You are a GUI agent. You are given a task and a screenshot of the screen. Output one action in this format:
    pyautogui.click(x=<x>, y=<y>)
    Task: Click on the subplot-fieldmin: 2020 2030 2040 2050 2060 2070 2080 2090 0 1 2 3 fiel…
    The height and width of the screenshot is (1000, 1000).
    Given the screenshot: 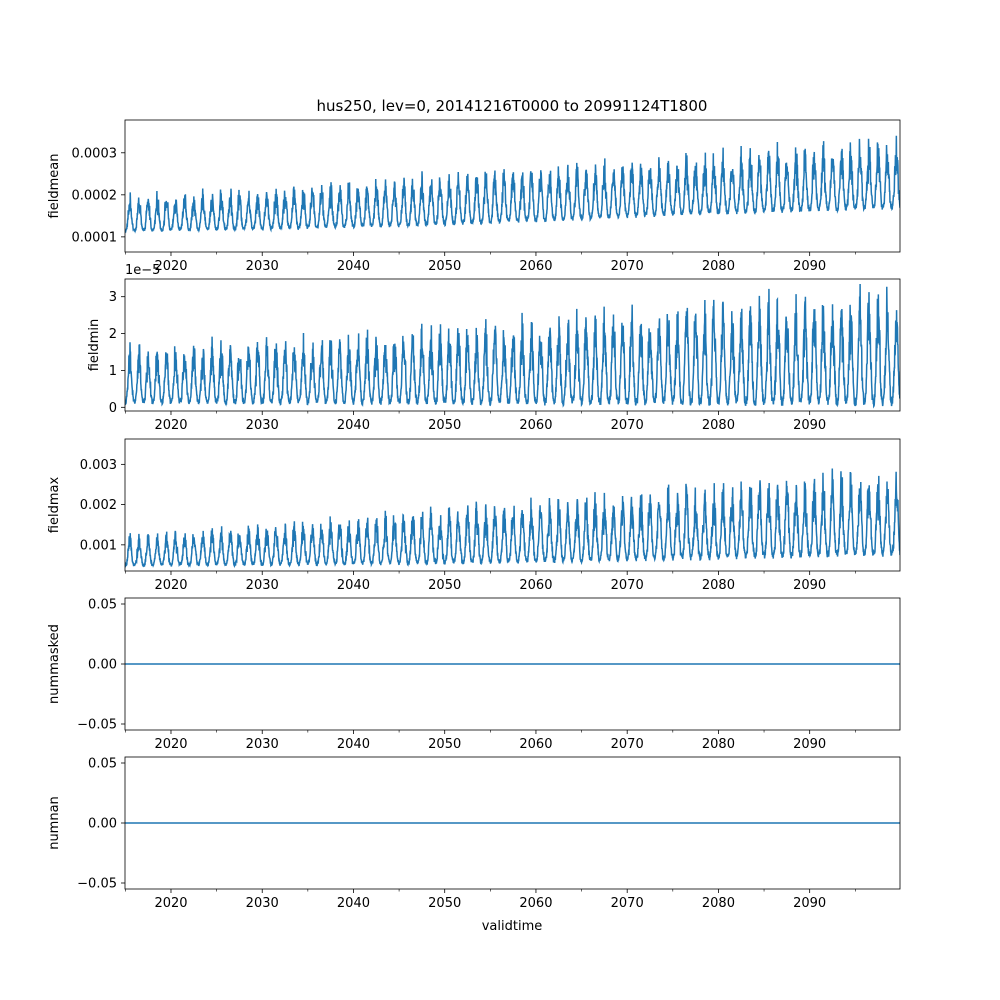 What is the action you would take?
    pyautogui.click(x=494, y=348)
    